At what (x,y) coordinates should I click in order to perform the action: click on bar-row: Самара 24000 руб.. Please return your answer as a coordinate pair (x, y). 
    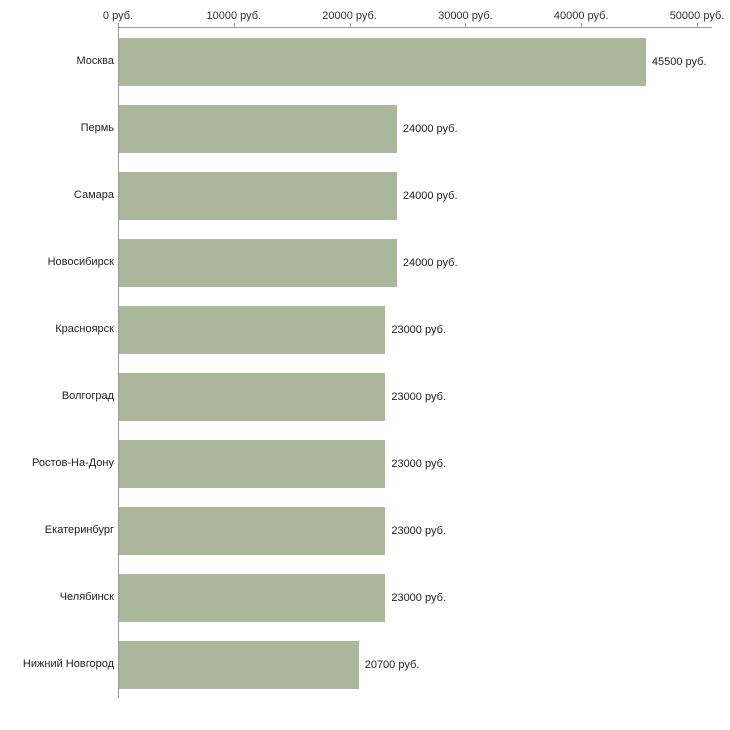
    Looking at the image, I should click on (365, 195).